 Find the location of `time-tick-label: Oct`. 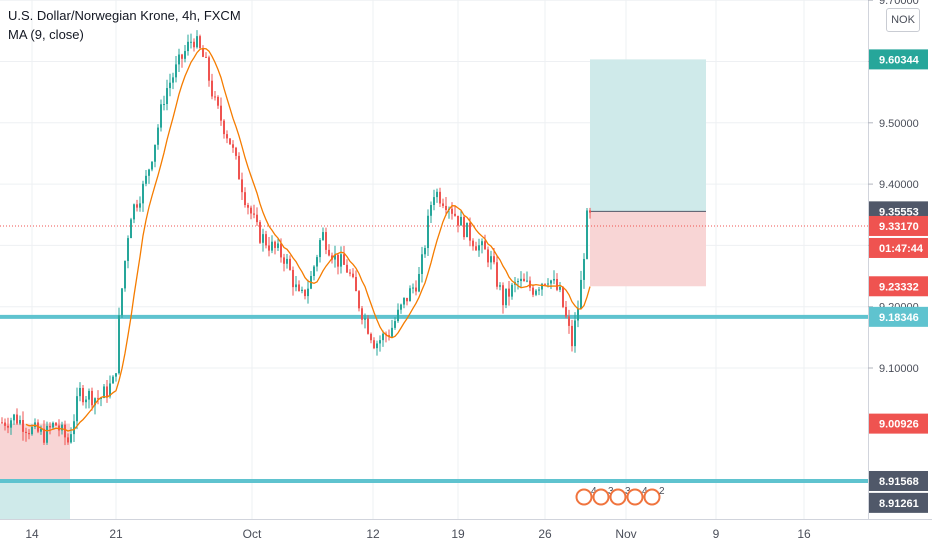

time-tick-label: Oct is located at coordinates (252, 534).